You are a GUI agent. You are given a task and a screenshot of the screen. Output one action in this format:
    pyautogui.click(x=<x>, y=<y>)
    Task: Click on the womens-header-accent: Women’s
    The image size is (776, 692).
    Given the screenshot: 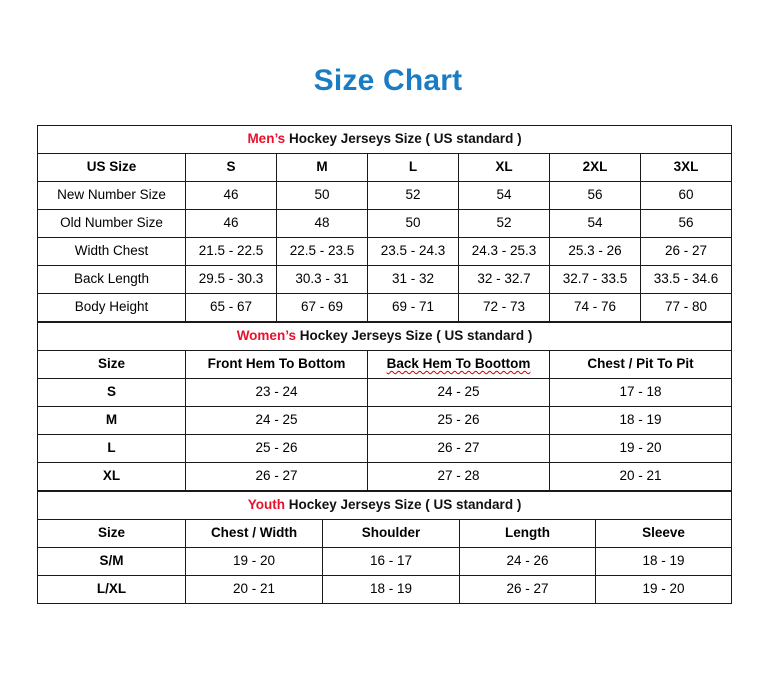 What is the action you would take?
    pyautogui.click(x=266, y=336)
    